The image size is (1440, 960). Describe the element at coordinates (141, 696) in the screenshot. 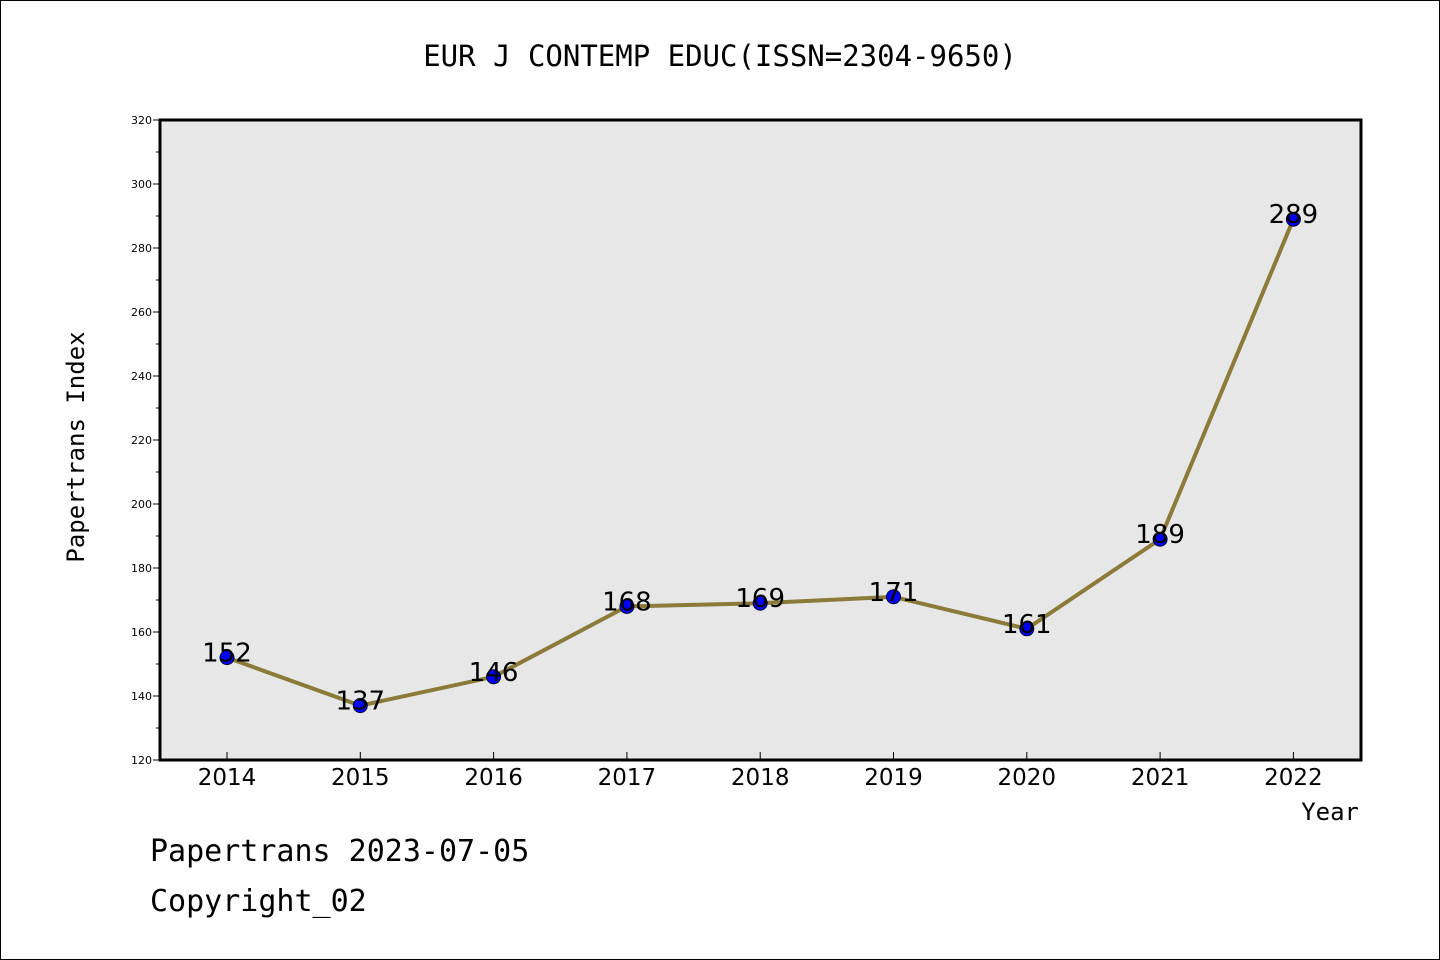

I see `y-tick-label: 140` at that location.